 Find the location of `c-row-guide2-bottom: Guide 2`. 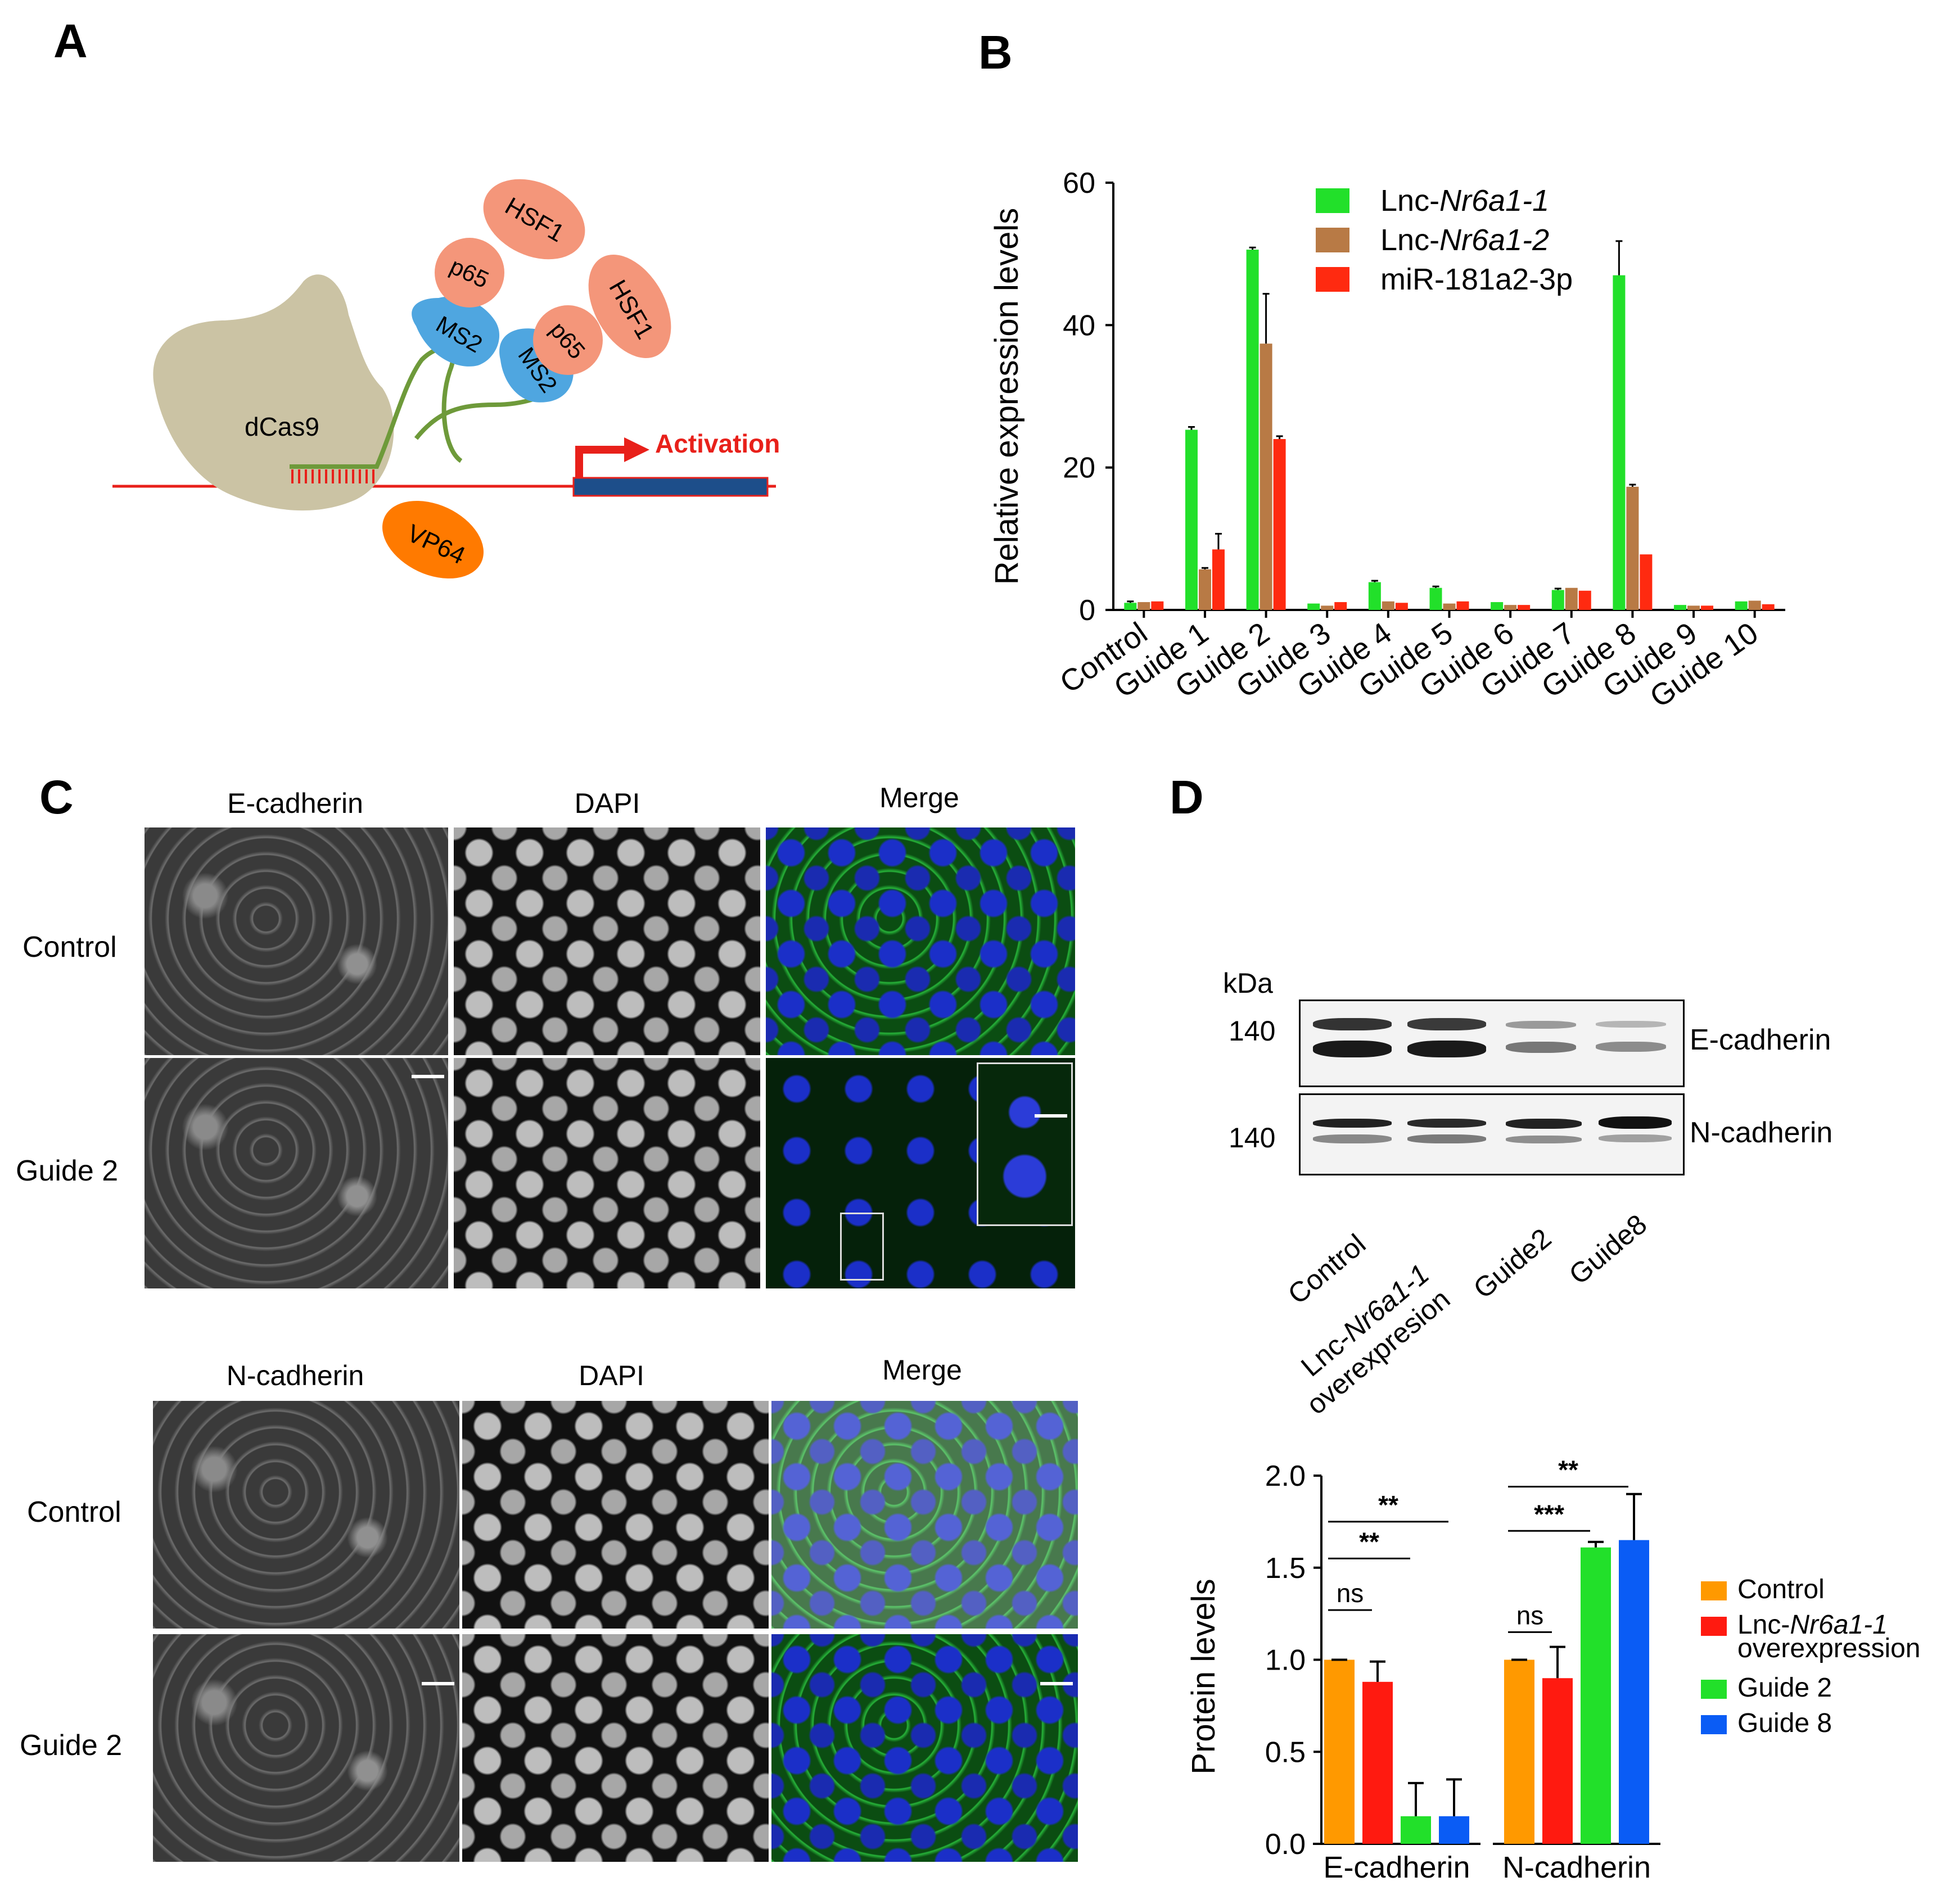

c-row-guide2-bottom: Guide 2 is located at coordinates (71, 1745).